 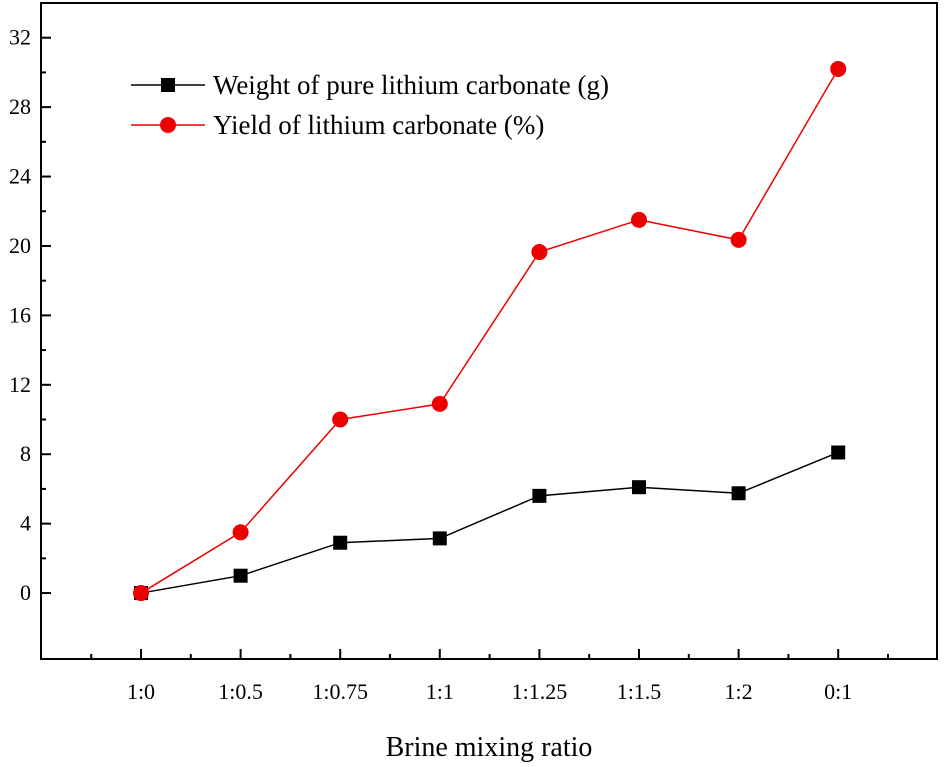 What do you see at coordinates (20, 384) in the screenshot?
I see `y-tick-label: 12` at bounding box center [20, 384].